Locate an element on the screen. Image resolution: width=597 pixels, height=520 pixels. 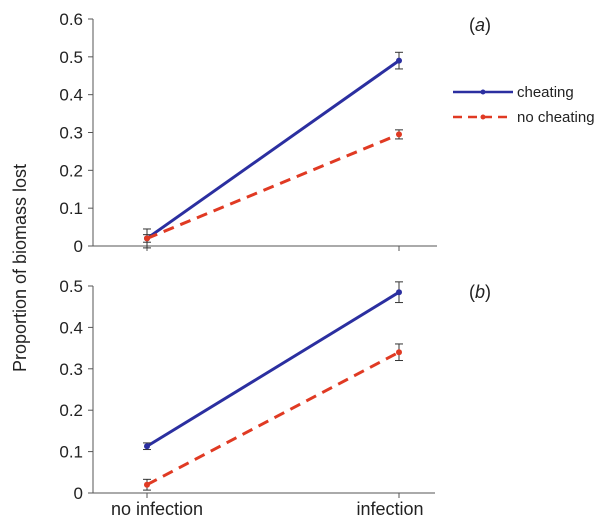
legend-label-cheating: cheating is located at coordinates (545, 92).